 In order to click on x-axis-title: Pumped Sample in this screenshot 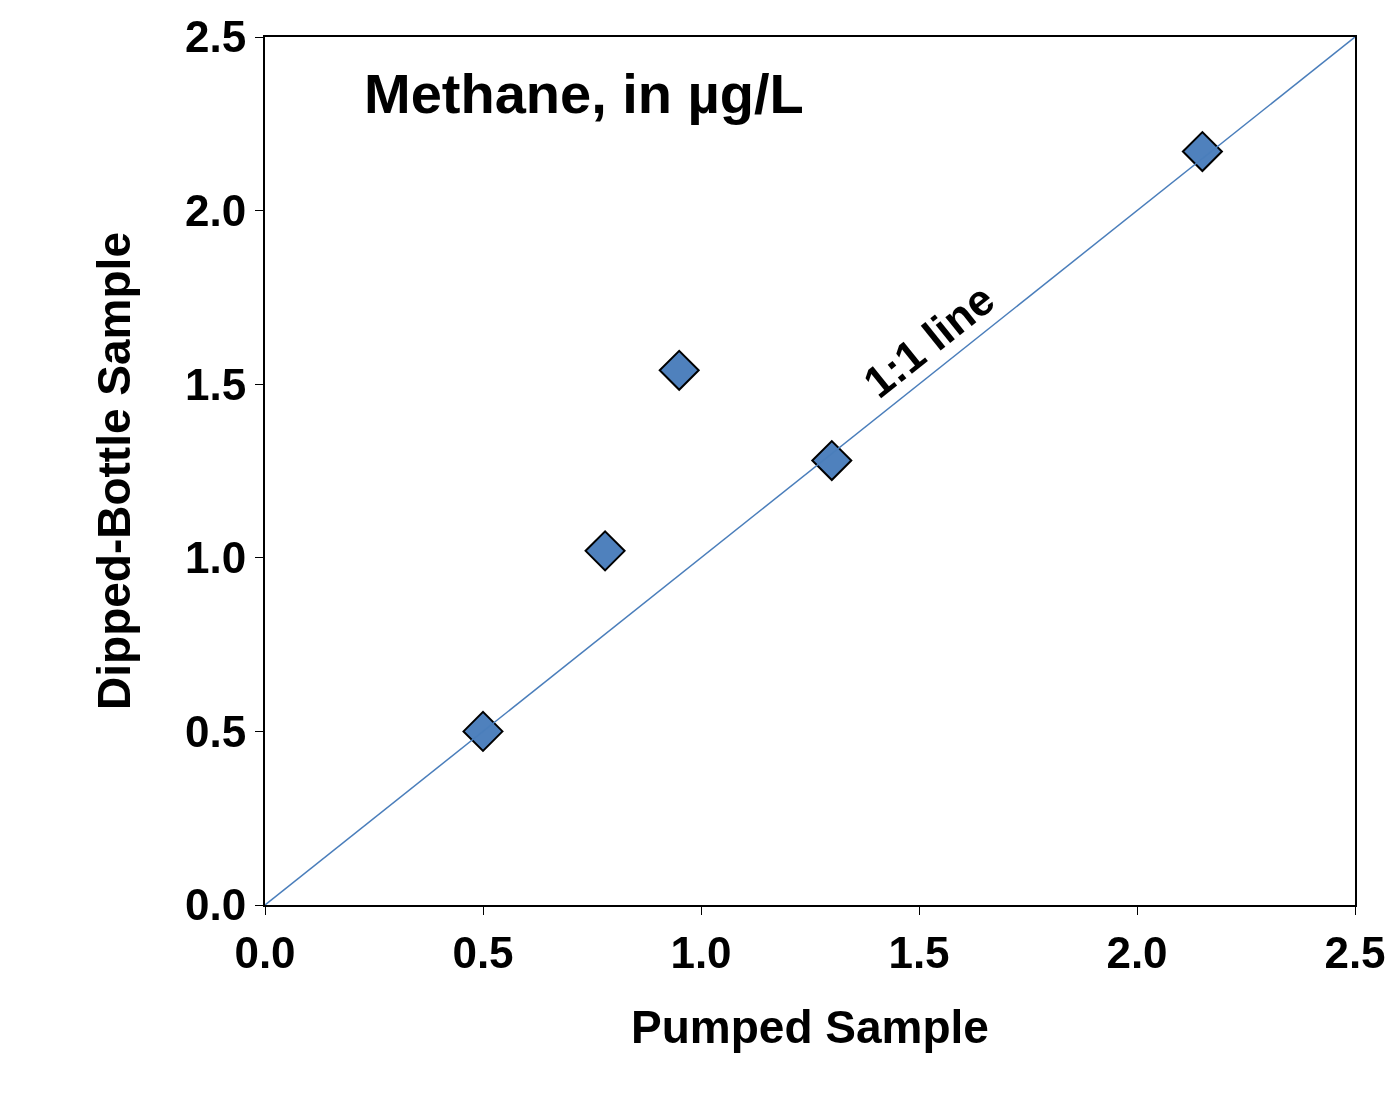, I will do `click(810, 1027)`.